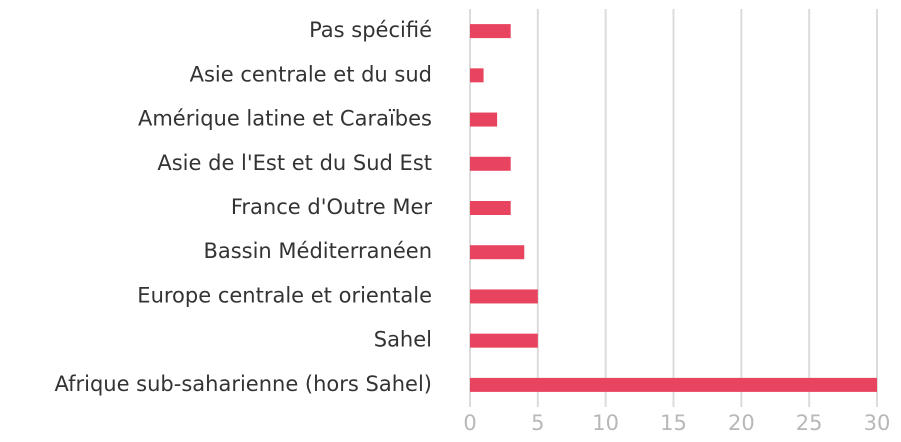 The width and height of the screenshot is (901, 442). I want to click on y-tick-label: France d'Outre Mer, so click(331, 207).